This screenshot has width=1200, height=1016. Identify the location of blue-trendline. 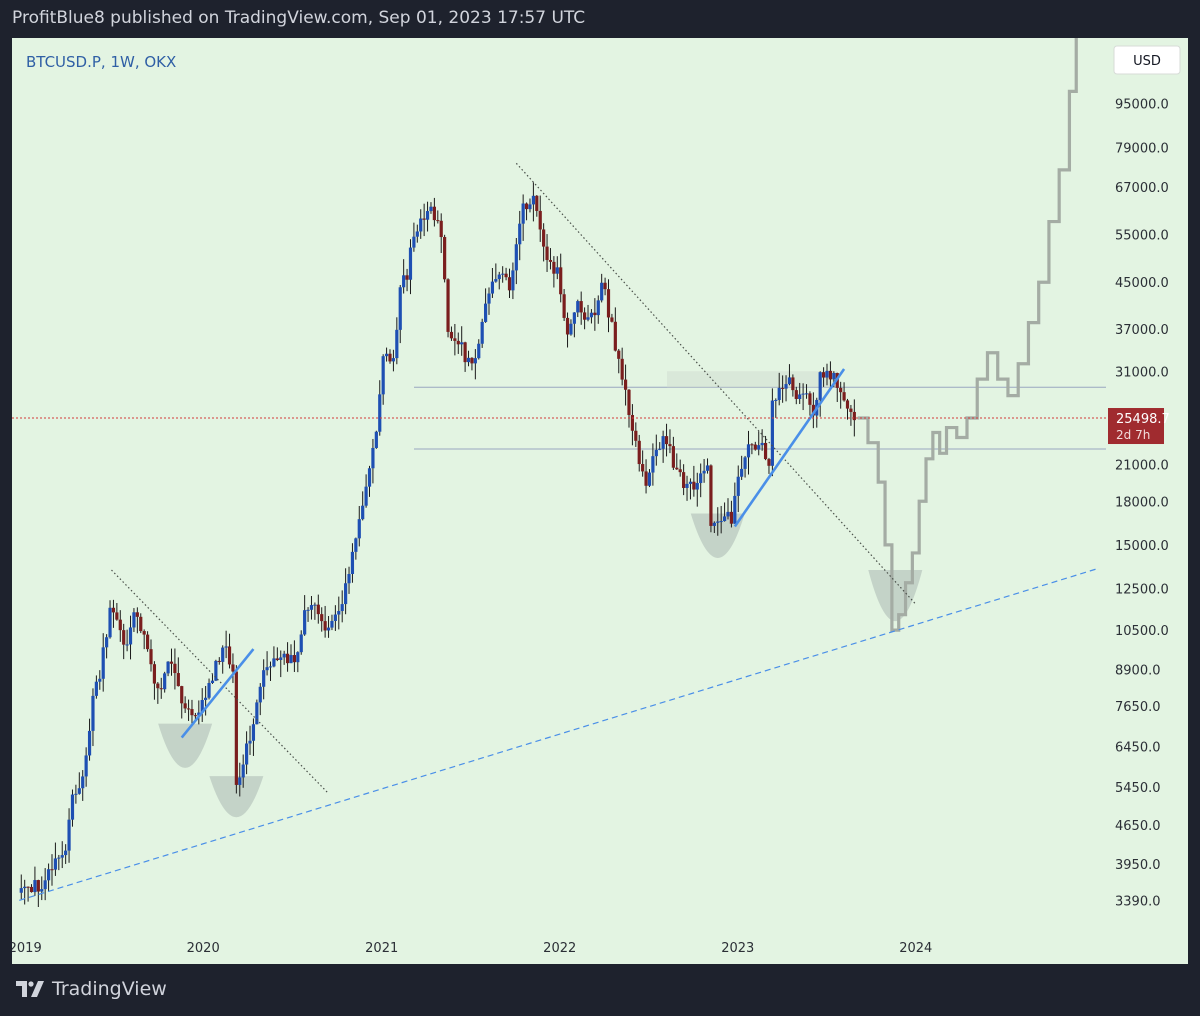
(789, 448).